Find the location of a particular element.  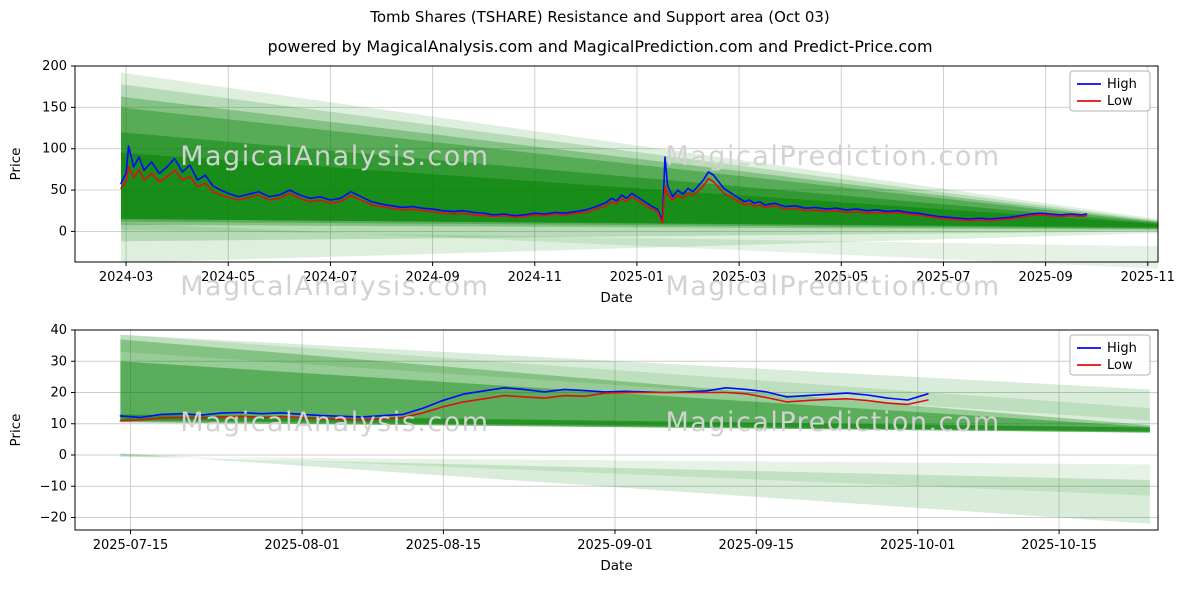

svg-text: 2025-08-01 is located at coordinates (302, 545).